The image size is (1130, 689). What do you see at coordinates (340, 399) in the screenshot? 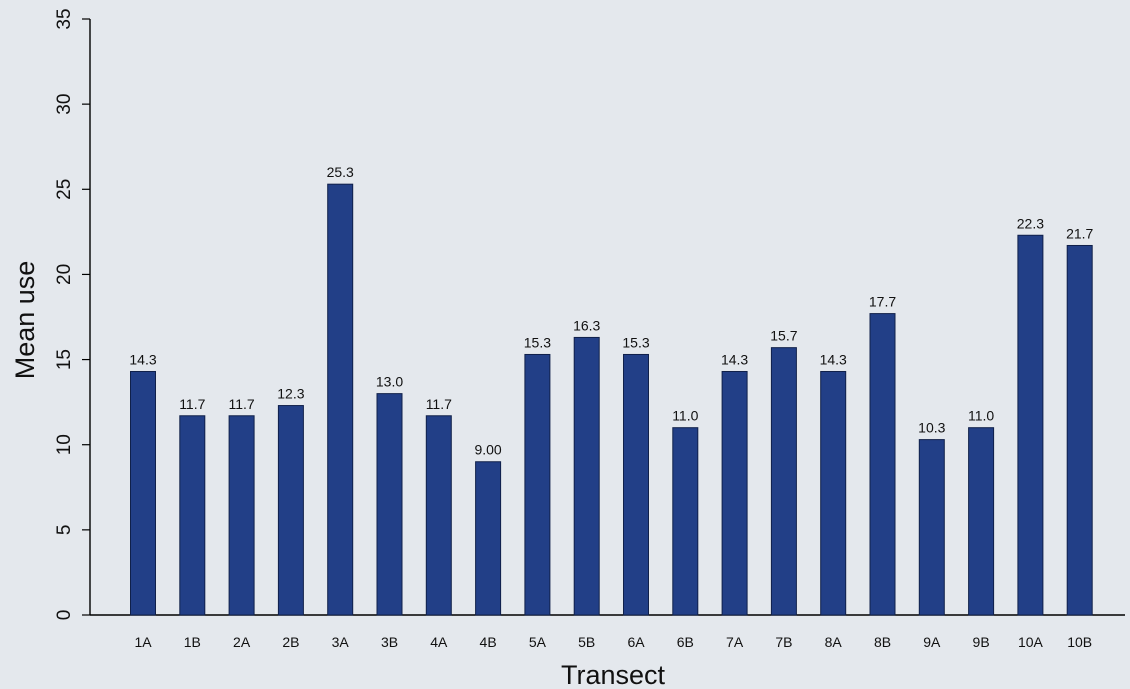
I see `bar-3A` at bounding box center [340, 399].